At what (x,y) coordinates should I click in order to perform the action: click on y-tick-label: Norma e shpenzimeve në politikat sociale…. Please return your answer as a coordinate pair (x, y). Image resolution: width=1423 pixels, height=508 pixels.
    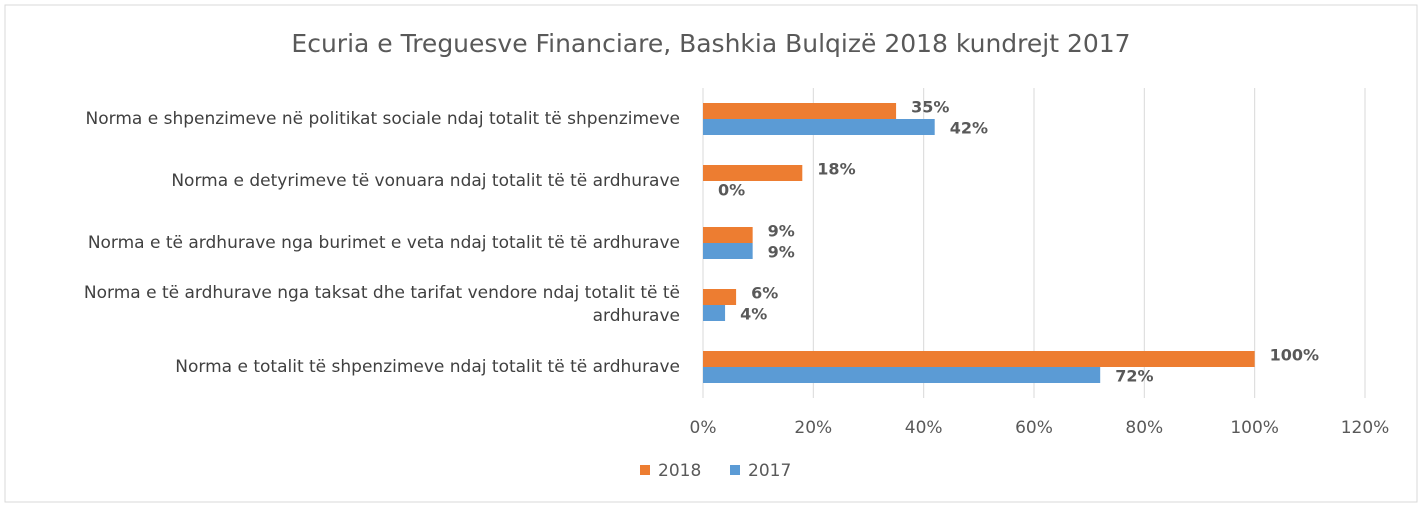
    Looking at the image, I should click on (382, 118).